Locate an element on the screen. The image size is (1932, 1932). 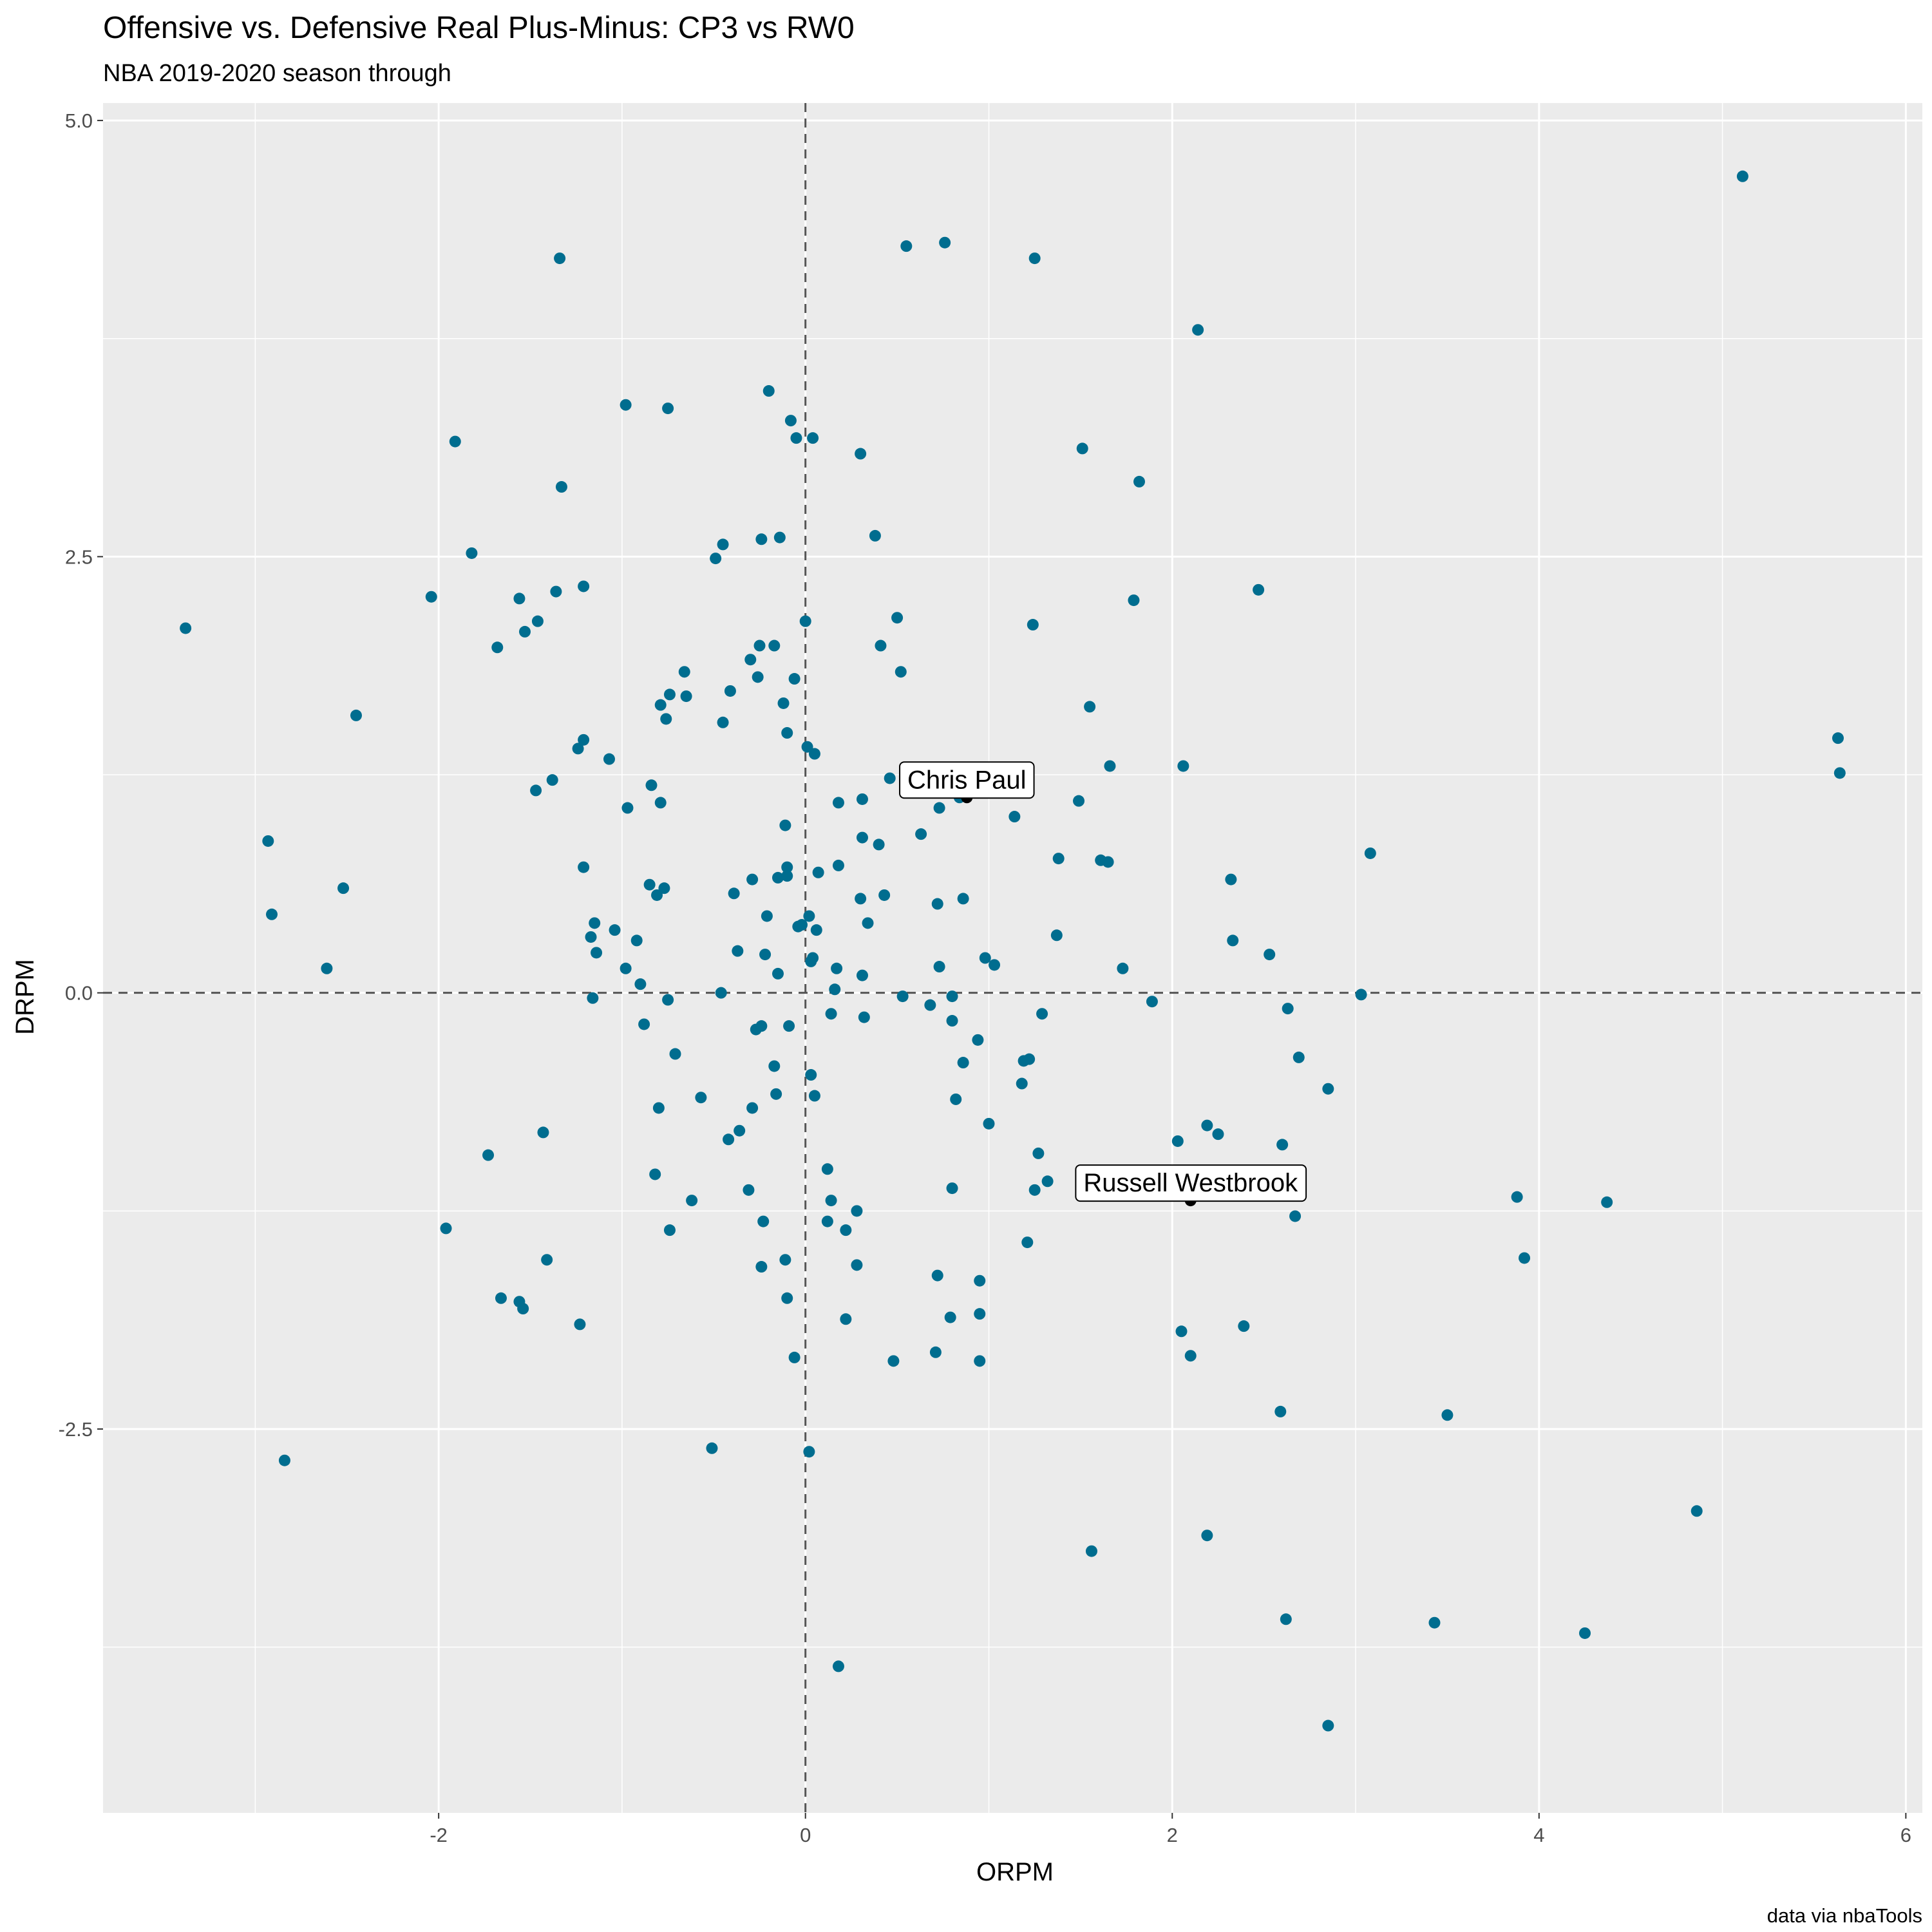
y-tick-label: 2.5 is located at coordinates (79, 556).